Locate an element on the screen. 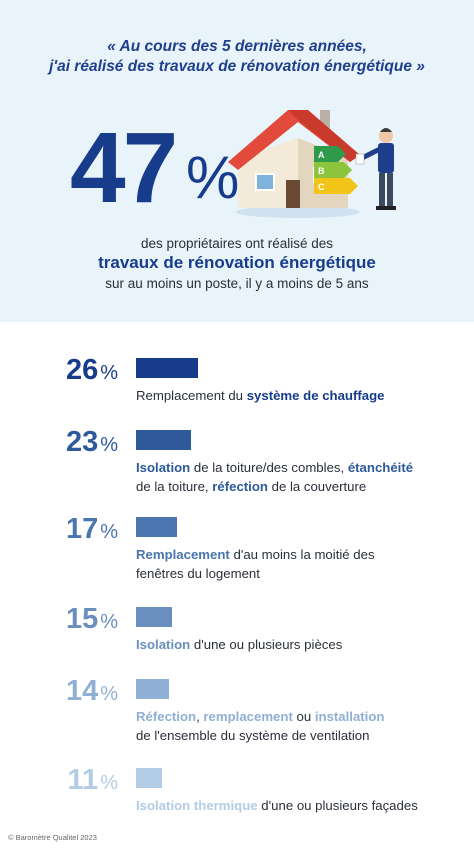  value-label: 26% is located at coordinates (82, 371).